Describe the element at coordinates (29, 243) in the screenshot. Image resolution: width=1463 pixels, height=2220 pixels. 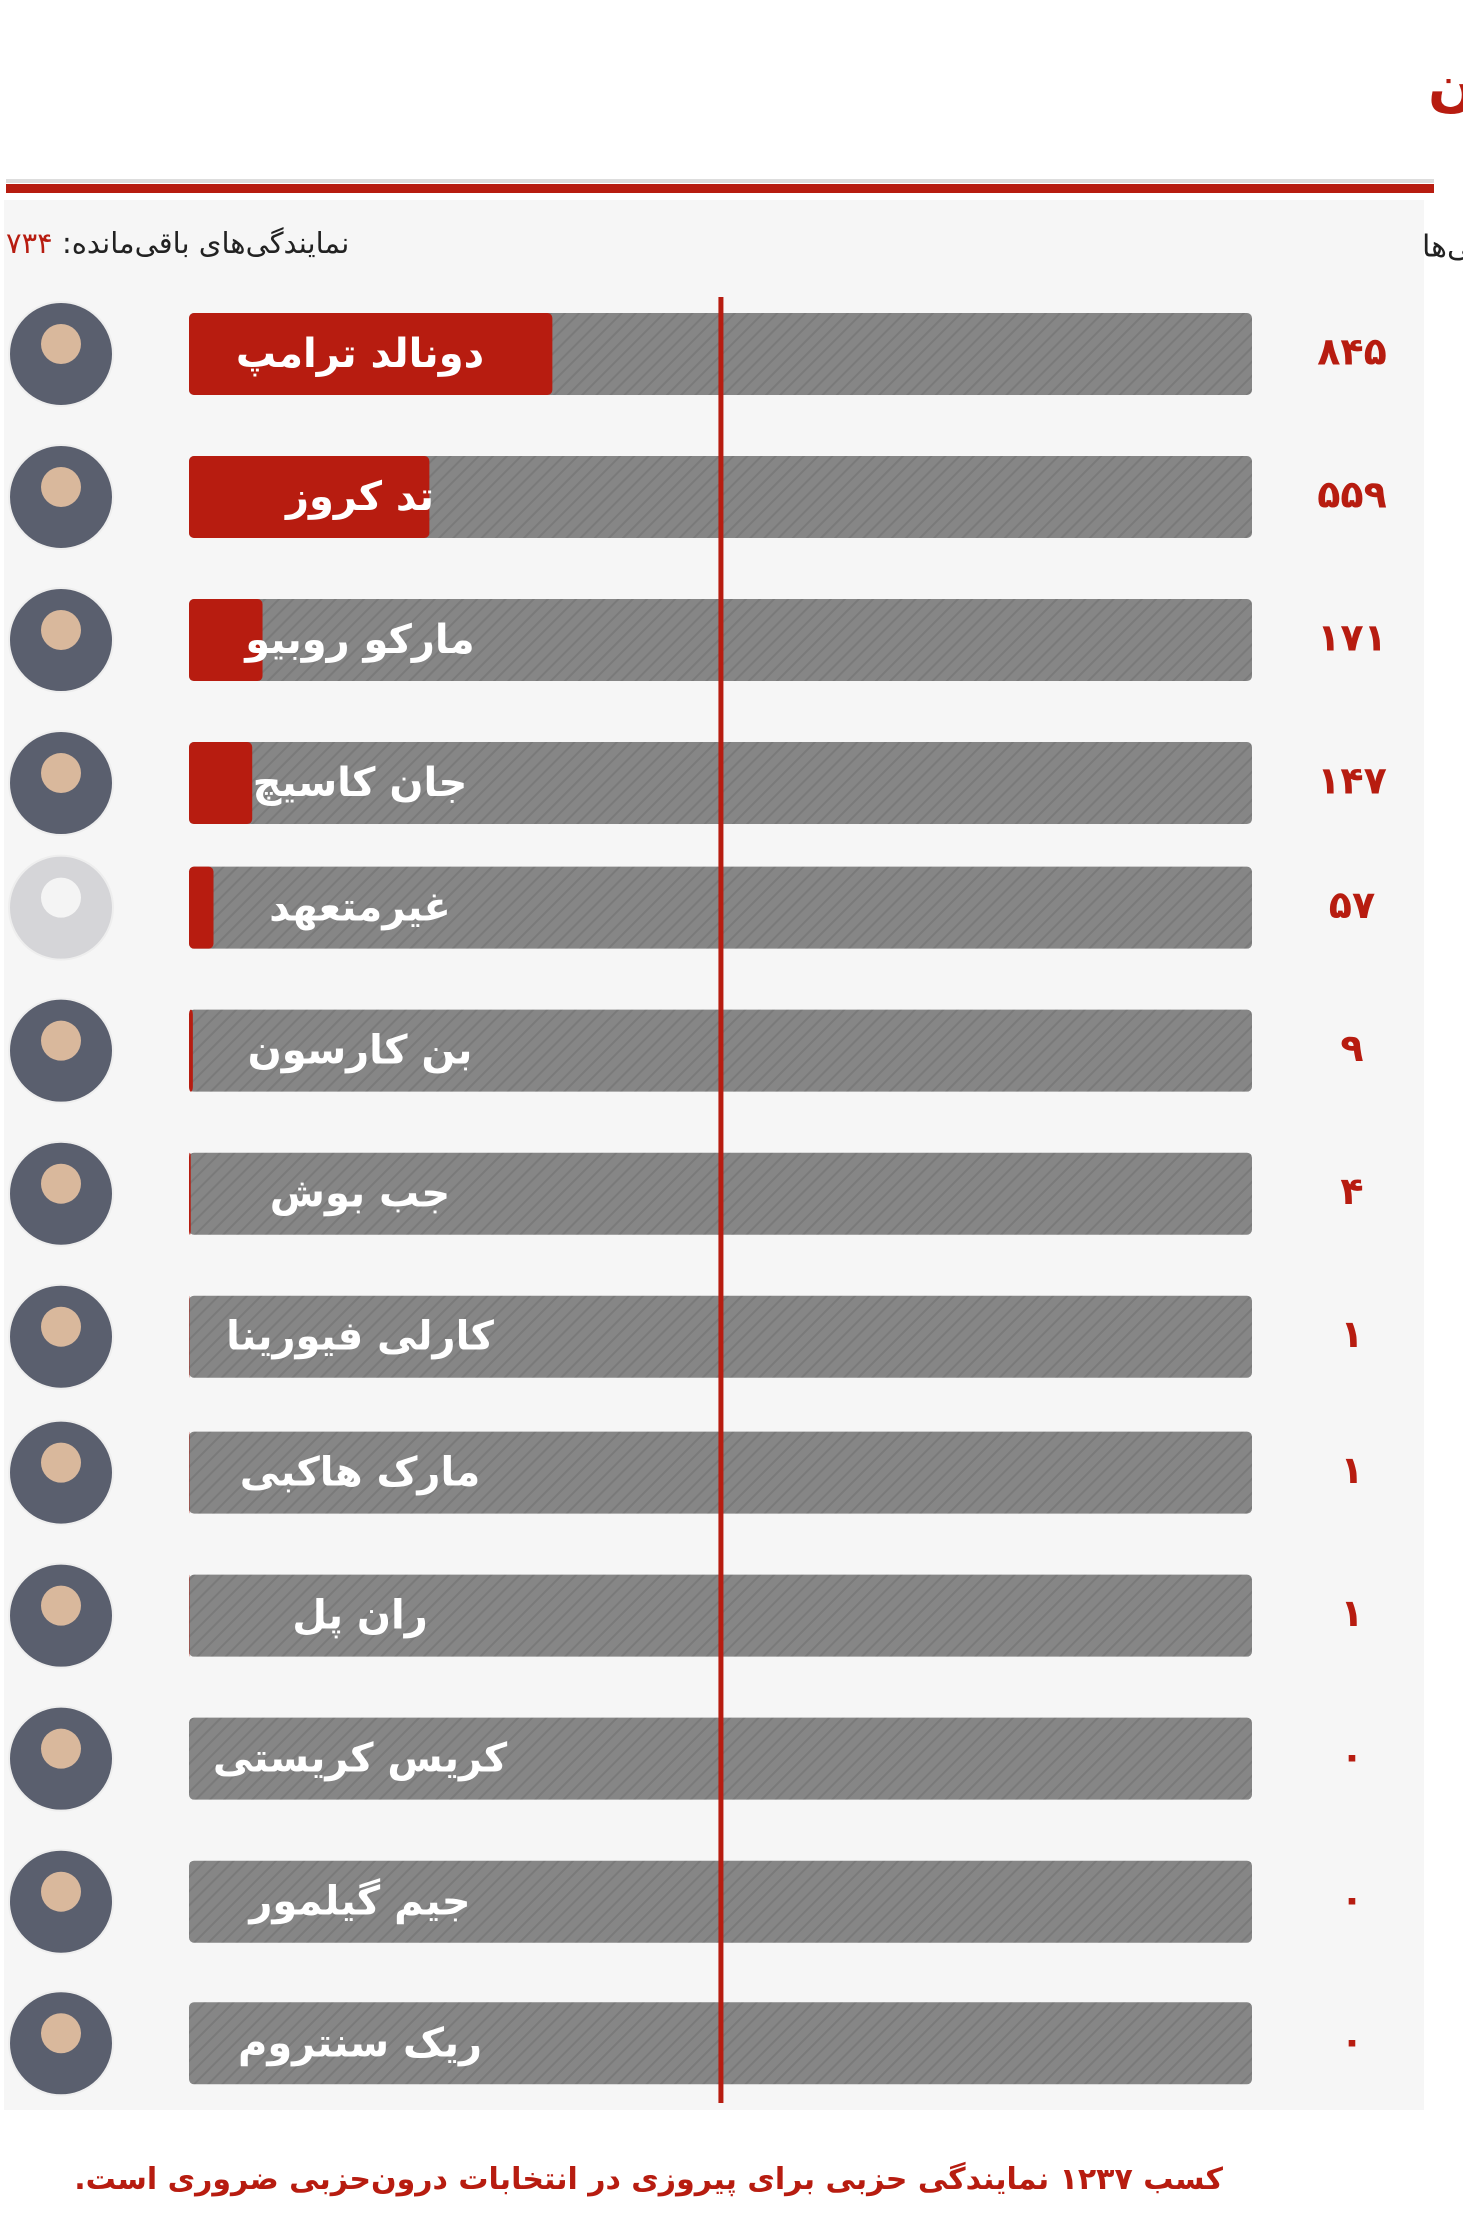
I see `remaining-value: ۷۳۴` at that location.